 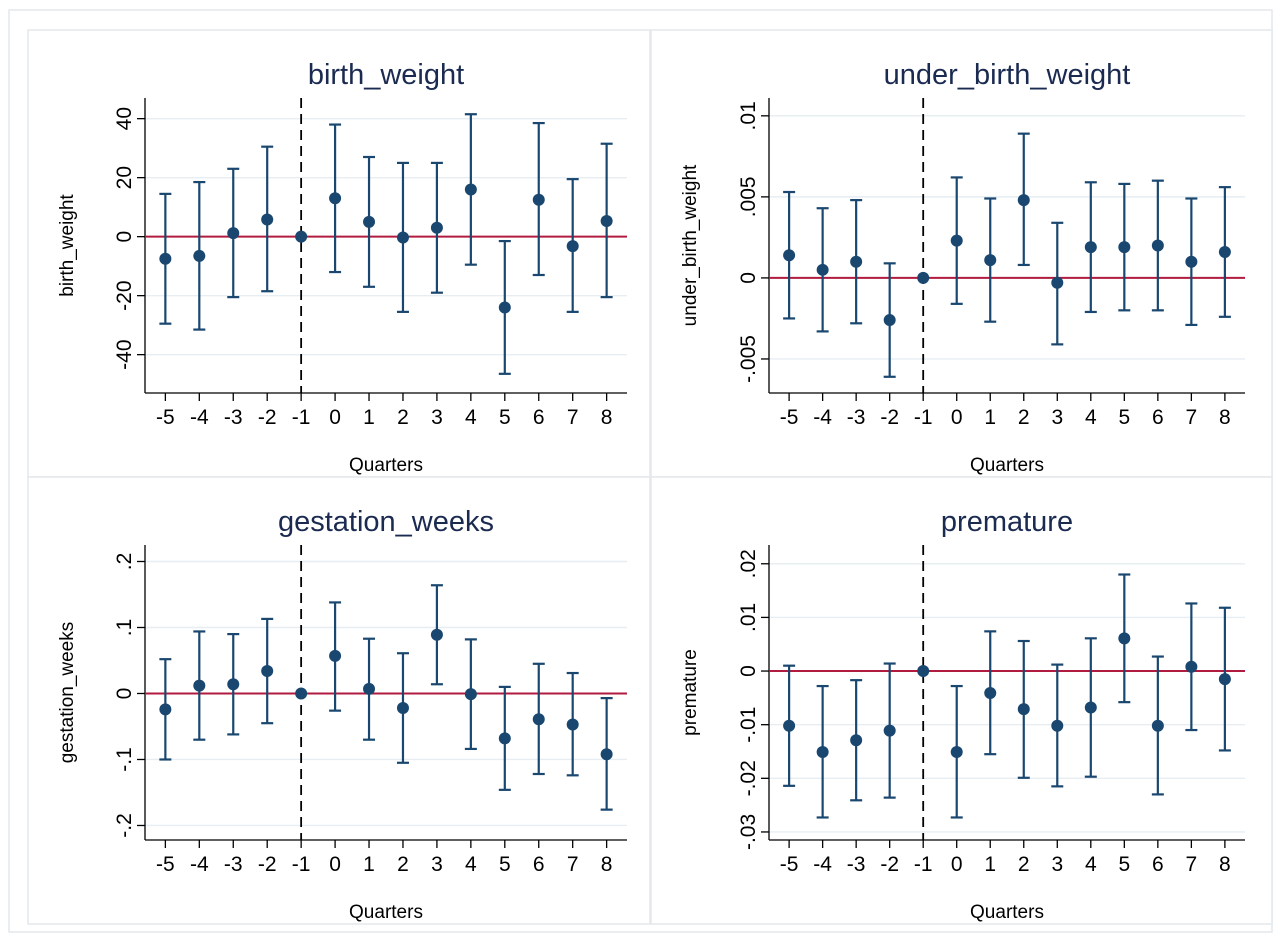 What do you see at coordinates (124, 177) in the screenshot?
I see `y-tick-label: 20` at bounding box center [124, 177].